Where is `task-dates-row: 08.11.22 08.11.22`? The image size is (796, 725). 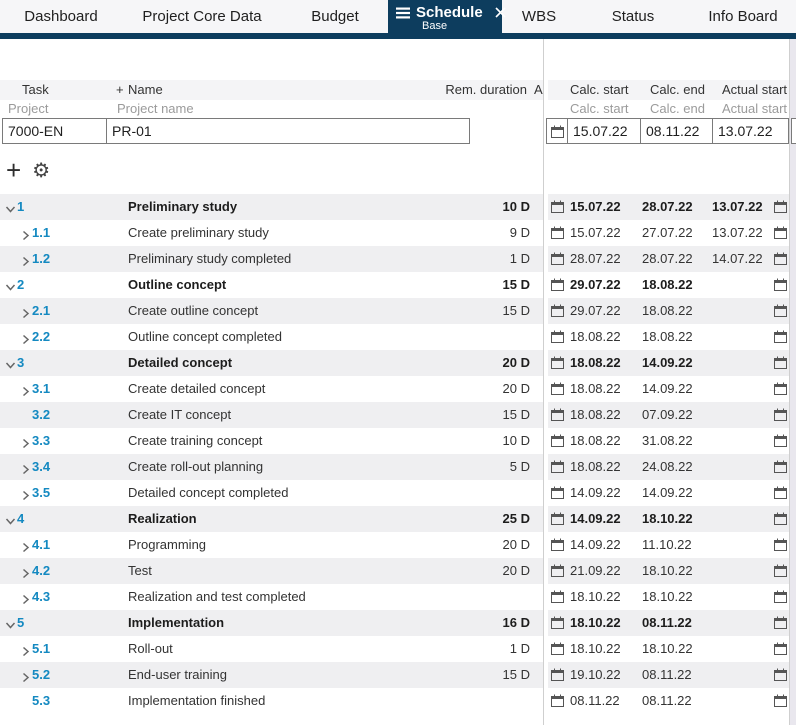 task-dates-row: 08.11.22 08.11.22 is located at coordinates (668, 701).